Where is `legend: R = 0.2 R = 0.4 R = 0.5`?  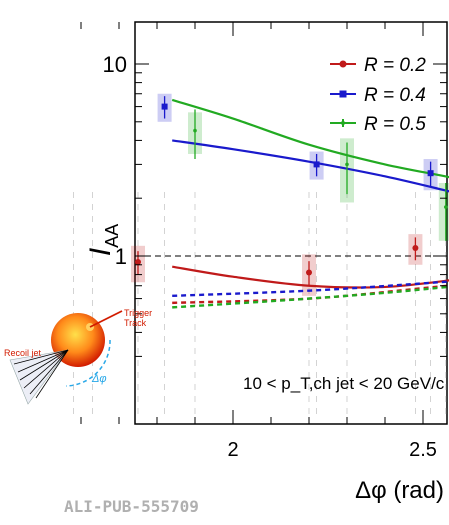
legend: R = 0.2 R = 0.4 R = 0.5 is located at coordinates (378, 95).